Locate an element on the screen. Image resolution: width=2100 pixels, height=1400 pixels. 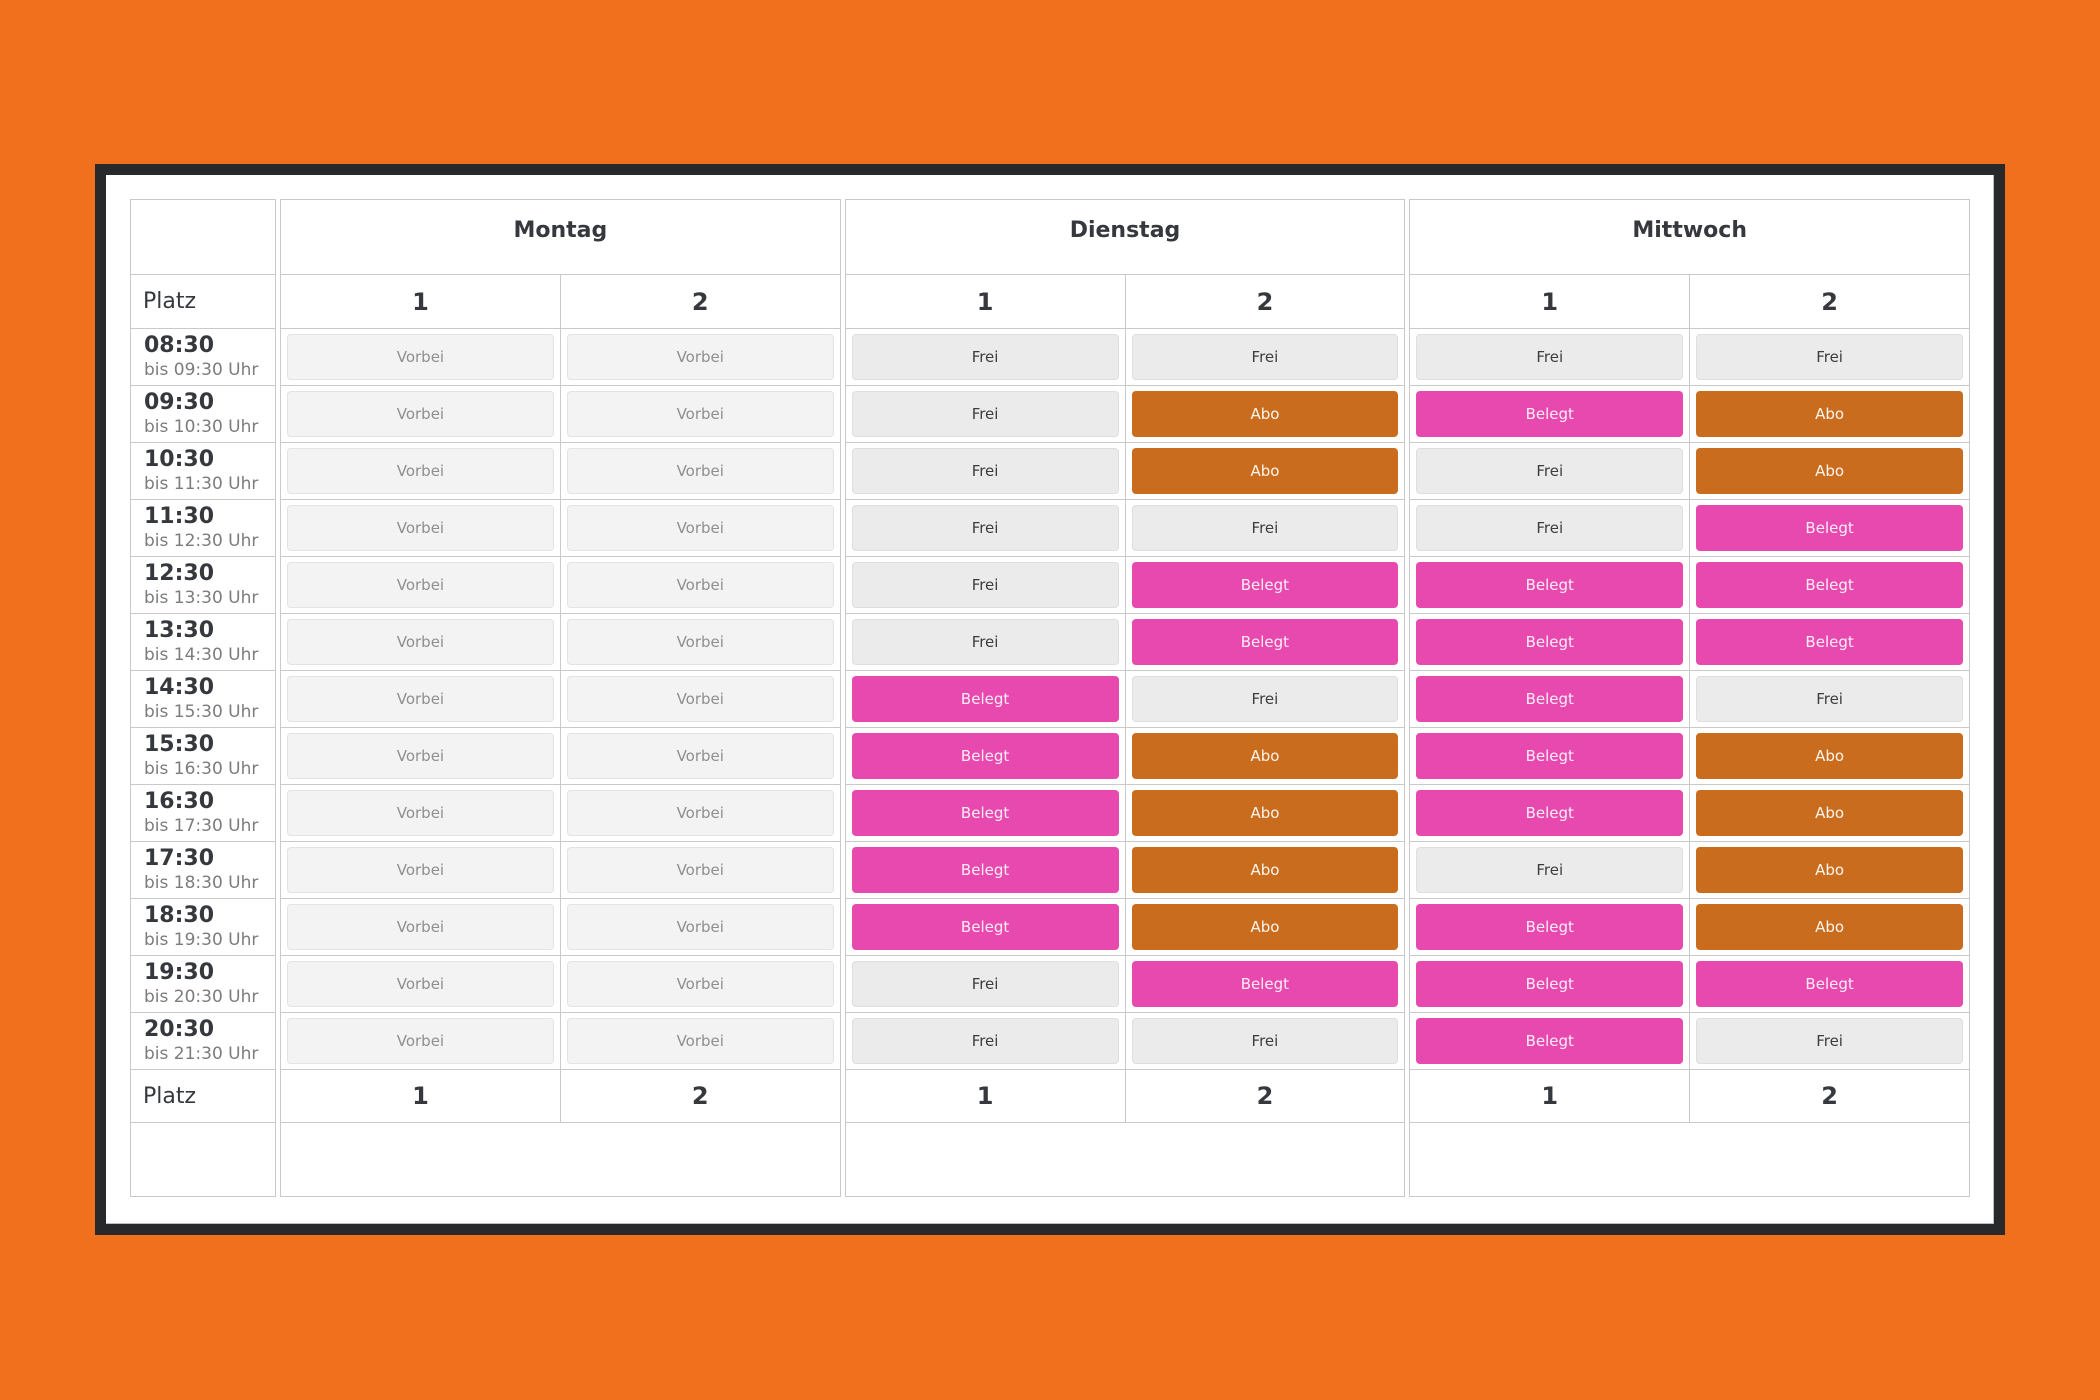
slot-dienstag-2-2030-frei: Frei is located at coordinates (1265, 1041).